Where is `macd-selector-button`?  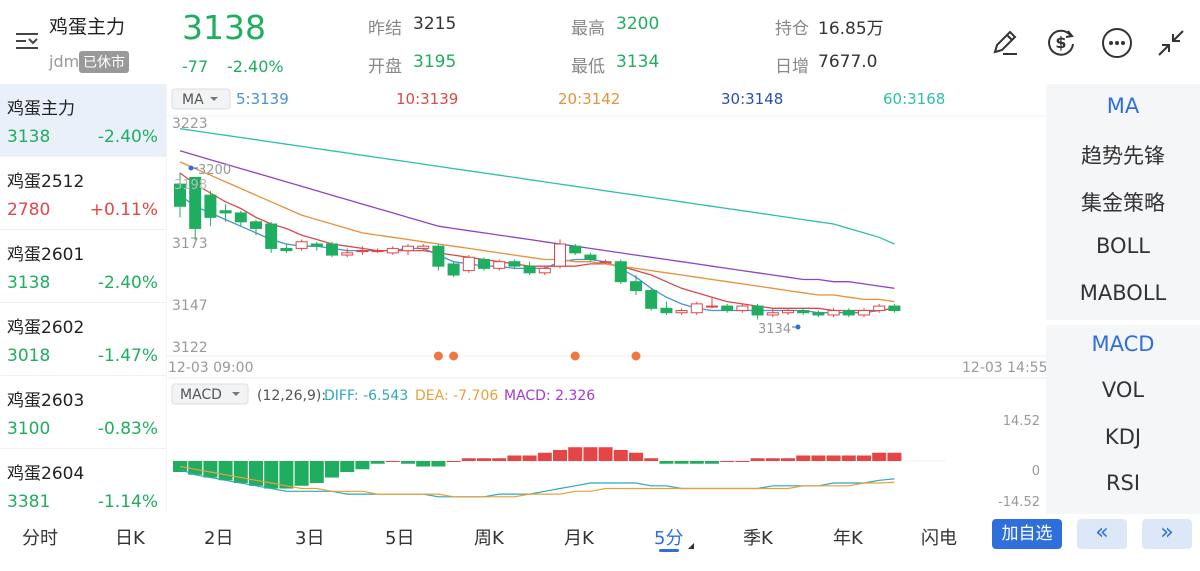 macd-selector-button is located at coordinates (210, 394).